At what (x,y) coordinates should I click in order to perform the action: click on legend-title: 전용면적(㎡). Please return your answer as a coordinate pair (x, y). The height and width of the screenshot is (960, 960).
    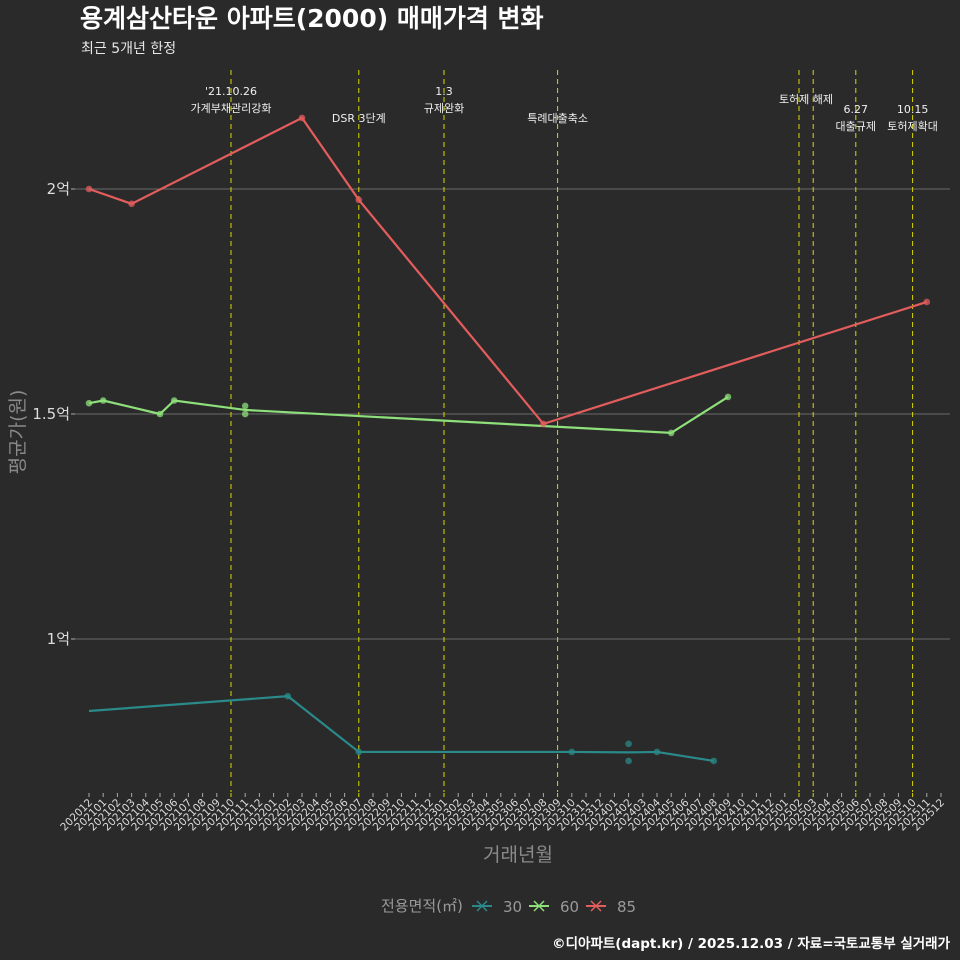
    Looking at the image, I should click on (422, 906).